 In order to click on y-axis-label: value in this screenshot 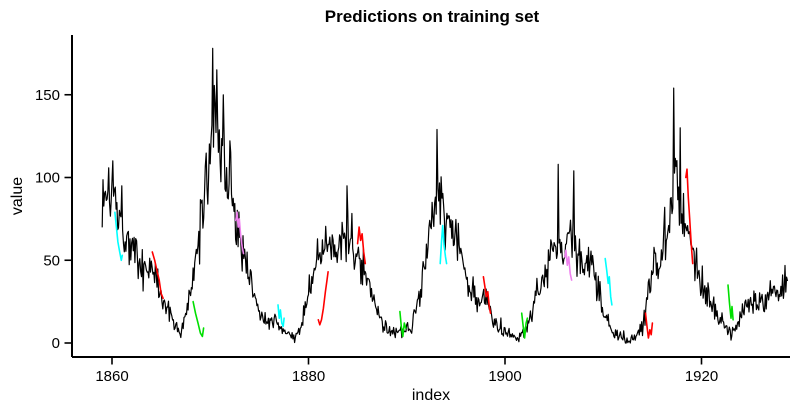, I will do `click(17, 196)`.